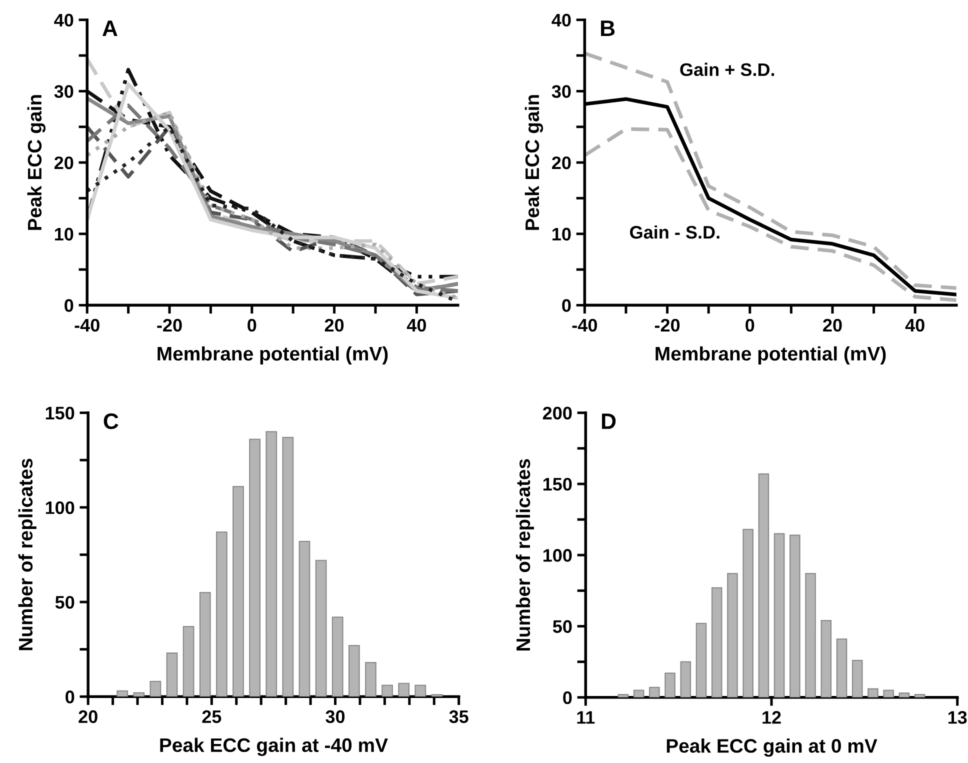 Image resolution: width=968 pixels, height=763 pixels. I want to click on x-tick-label: 35, so click(458, 717).